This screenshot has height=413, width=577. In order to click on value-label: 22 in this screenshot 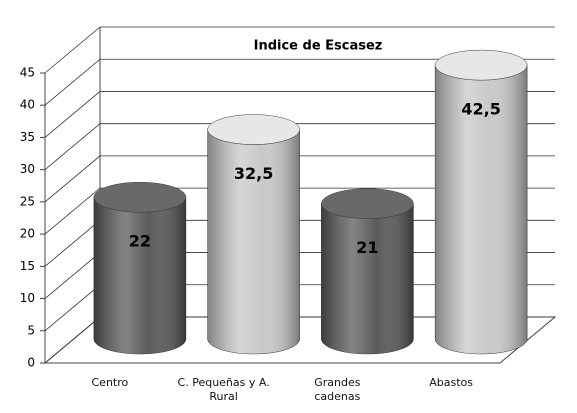, I will do `click(140, 241)`.